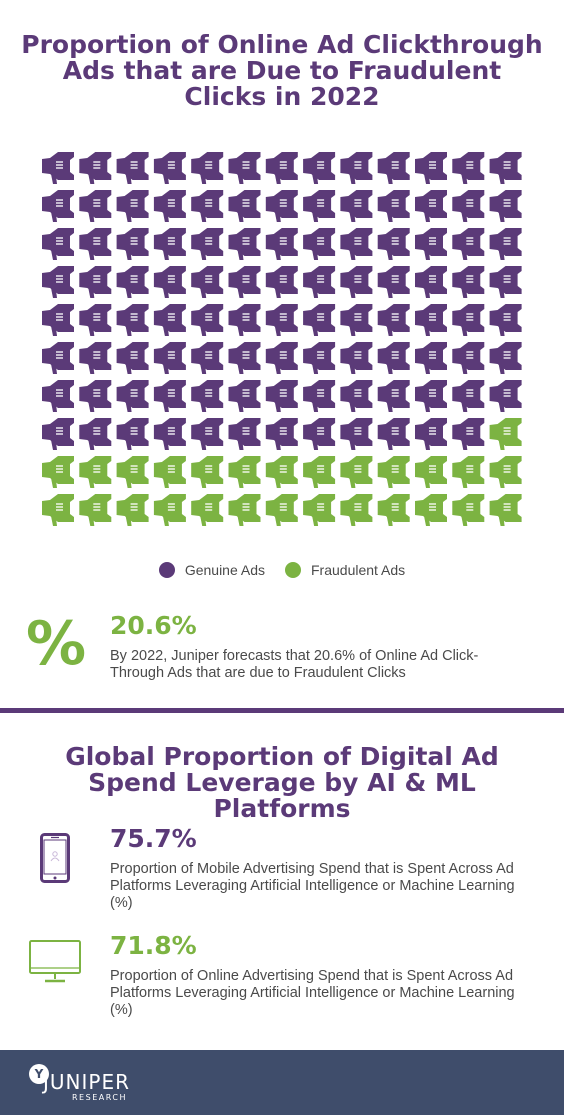 The height and width of the screenshot is (1115, 564). I want to click on online-stat-value: 71.8%, so click(153, 945).